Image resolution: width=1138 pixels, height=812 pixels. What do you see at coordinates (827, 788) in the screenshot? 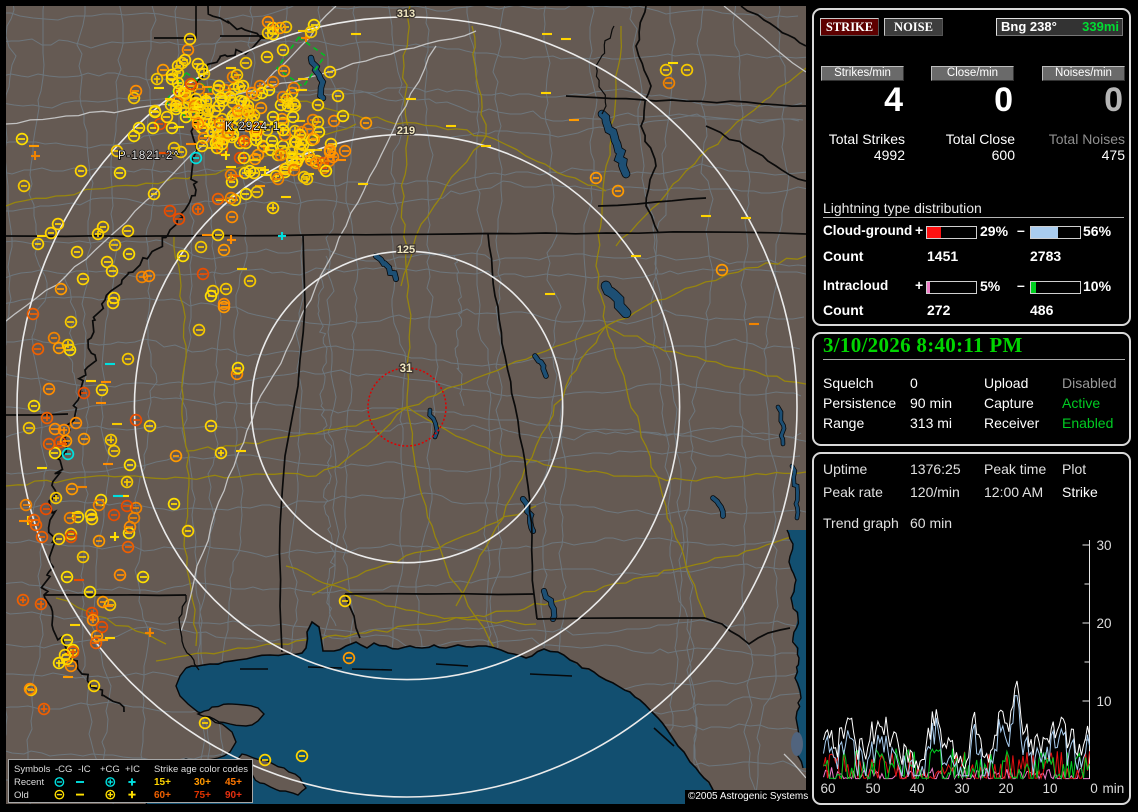
I see `svg-text: 60` at bounding box center [827, 788].